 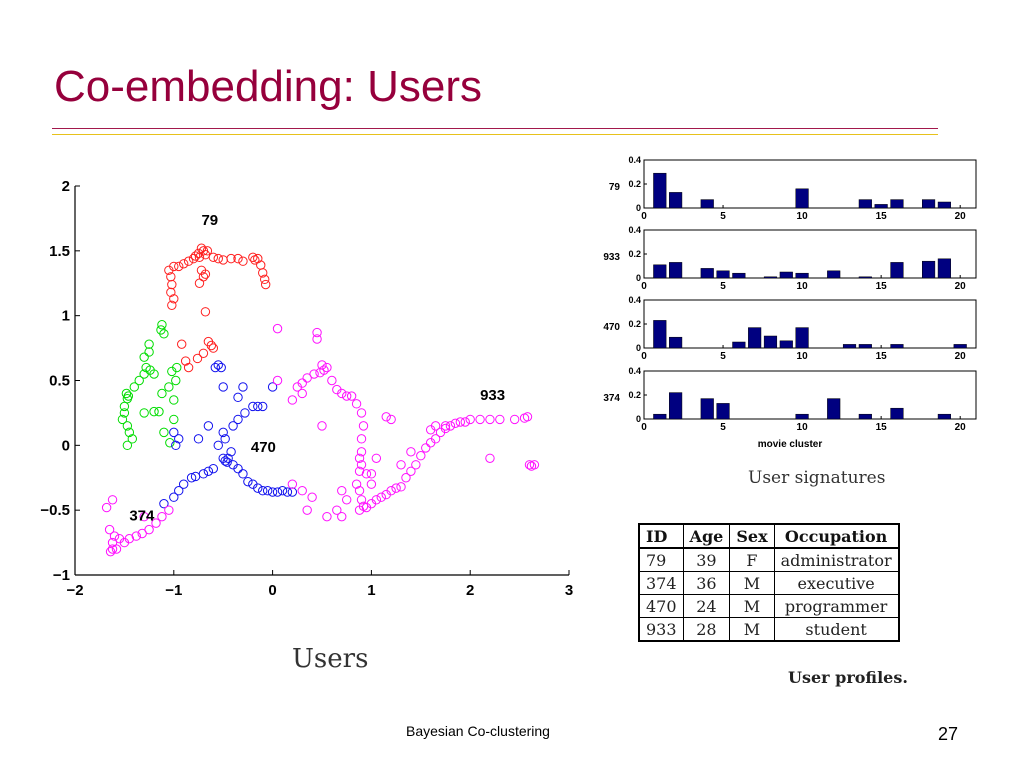 I want to click on footer-text: Bayesian Co-clustering, so click(x=478, y=731).